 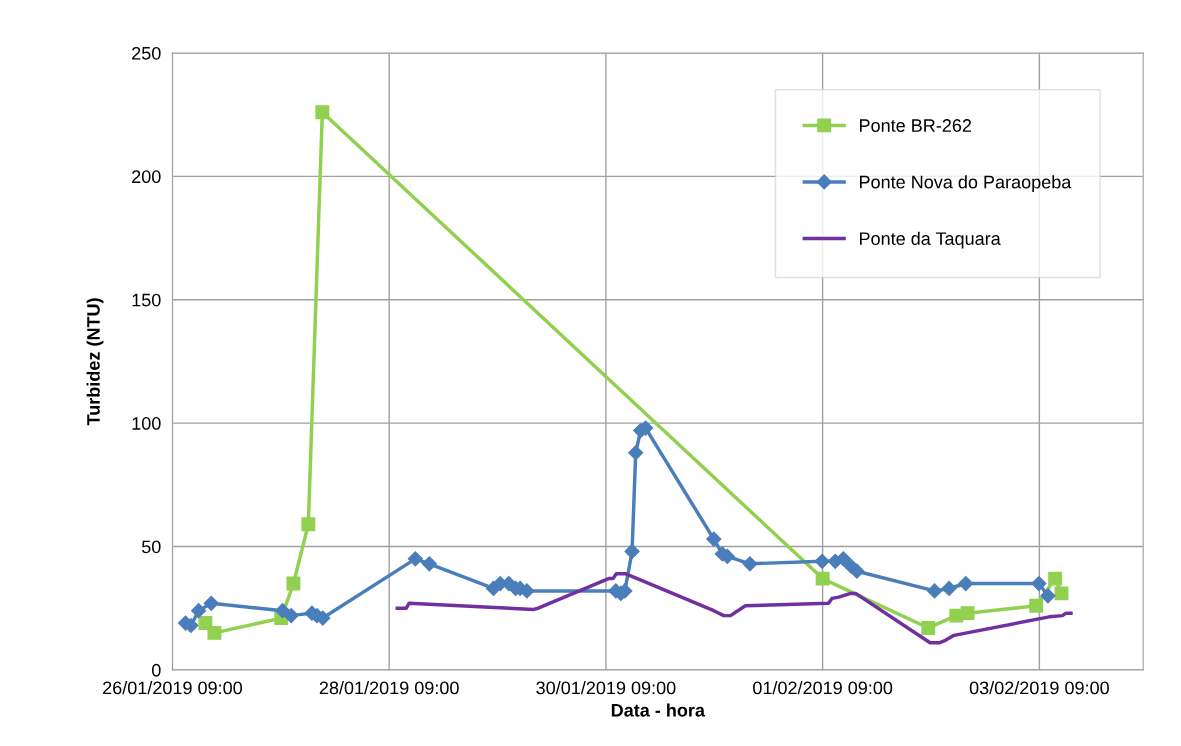 I want to click on y-tick-label: 250, so click(x=146, y=53).